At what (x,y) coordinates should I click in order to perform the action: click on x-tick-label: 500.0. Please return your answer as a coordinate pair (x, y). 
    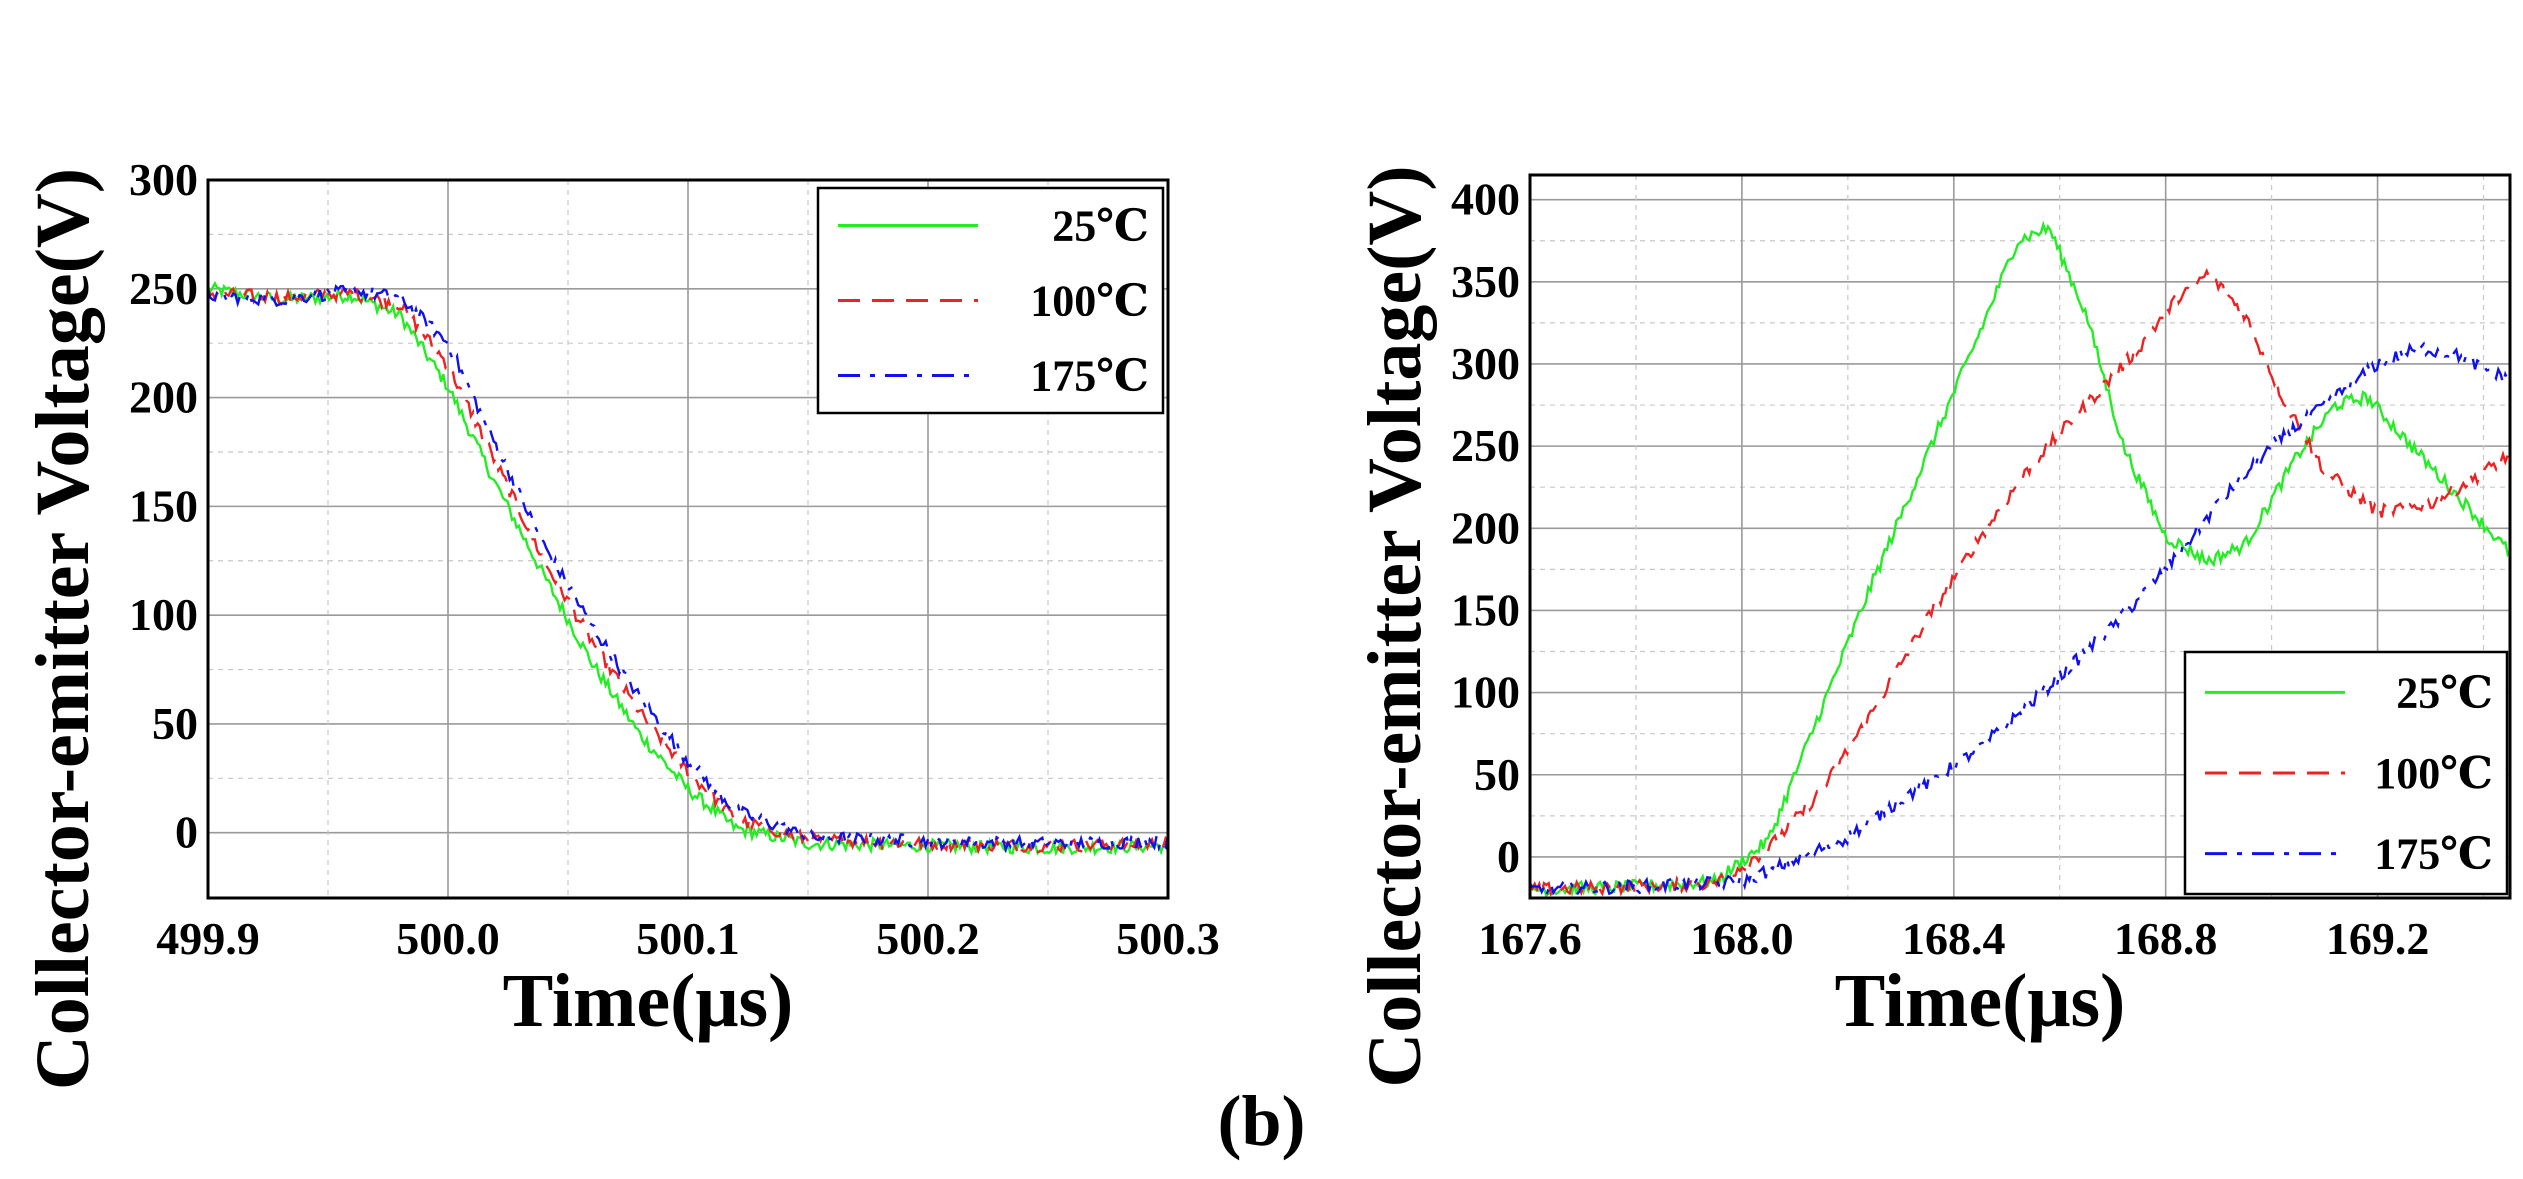
    Looking at the image, I should click on (448, 938).